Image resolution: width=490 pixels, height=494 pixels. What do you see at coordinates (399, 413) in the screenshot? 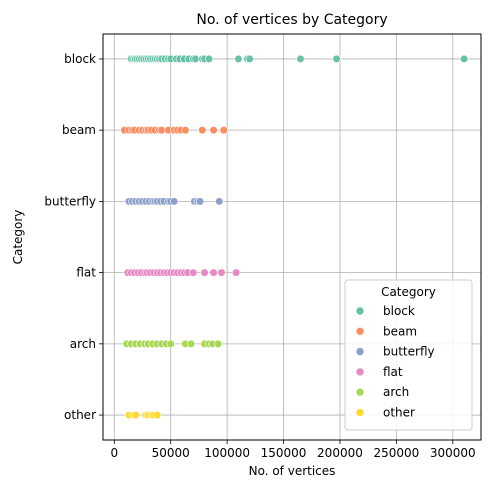
I see `legend-label-other: other` at bounding box center [399, 413].